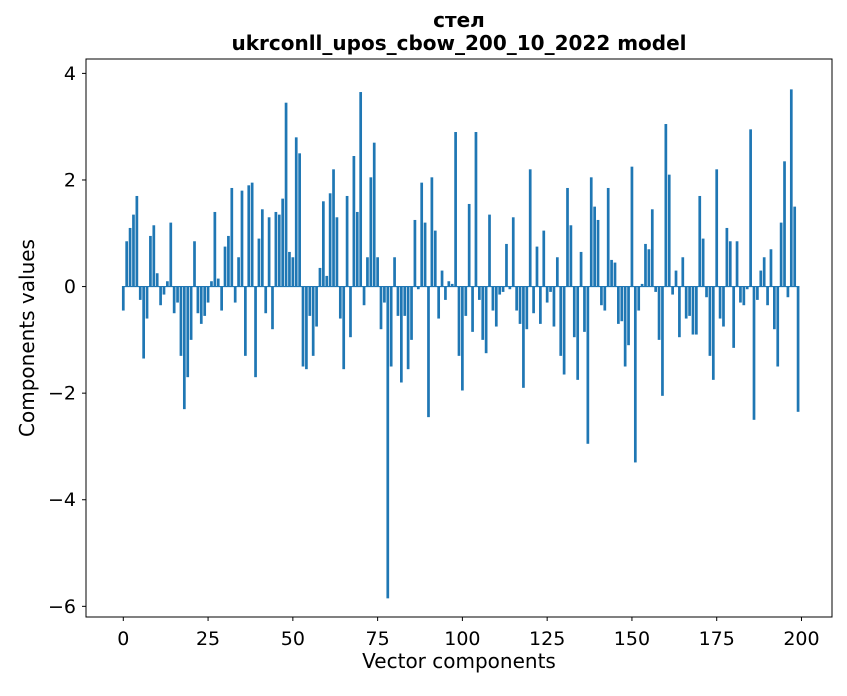 This screenshot has height=696, width=847. Describe the element at coordinates (459, 43) in the screenshot. I see `chart-title-model: ukrconll_upos_cbow_200_10_2022 model` at that location.